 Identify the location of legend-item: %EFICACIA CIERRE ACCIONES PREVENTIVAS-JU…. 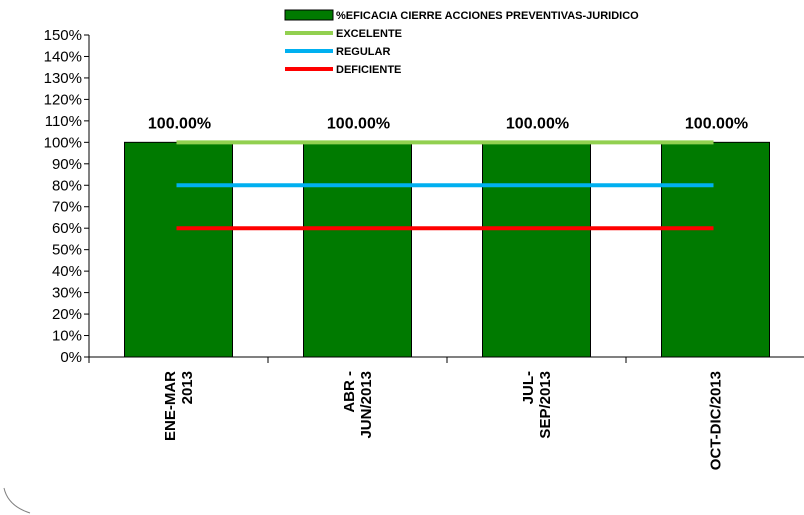
(461, 15).